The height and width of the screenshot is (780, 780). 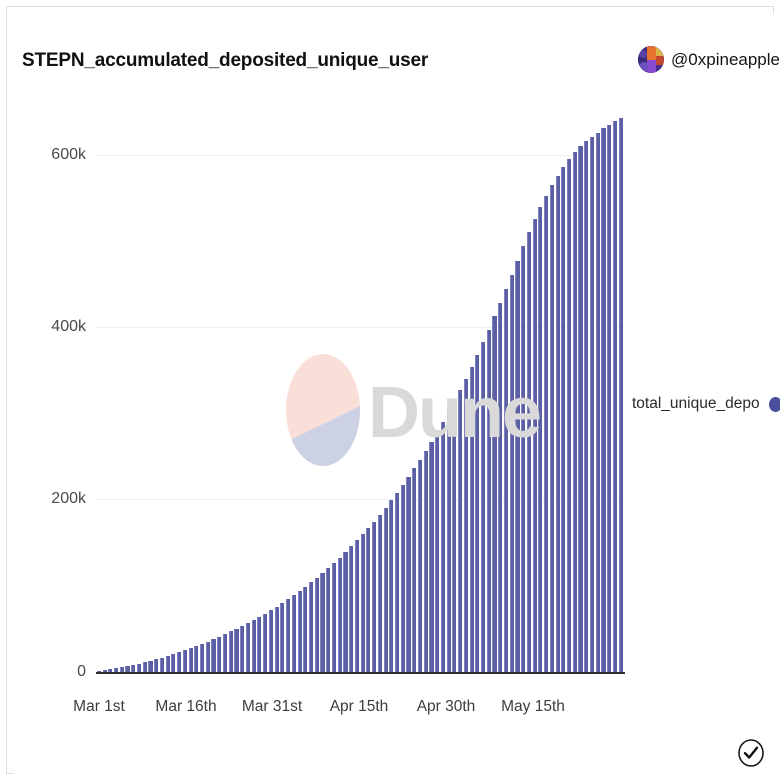 What do you see at coordinates (696, 403) in the screenshot?
I see `legend-item-label: total_unique_depo` at bounding box center [696, 403].